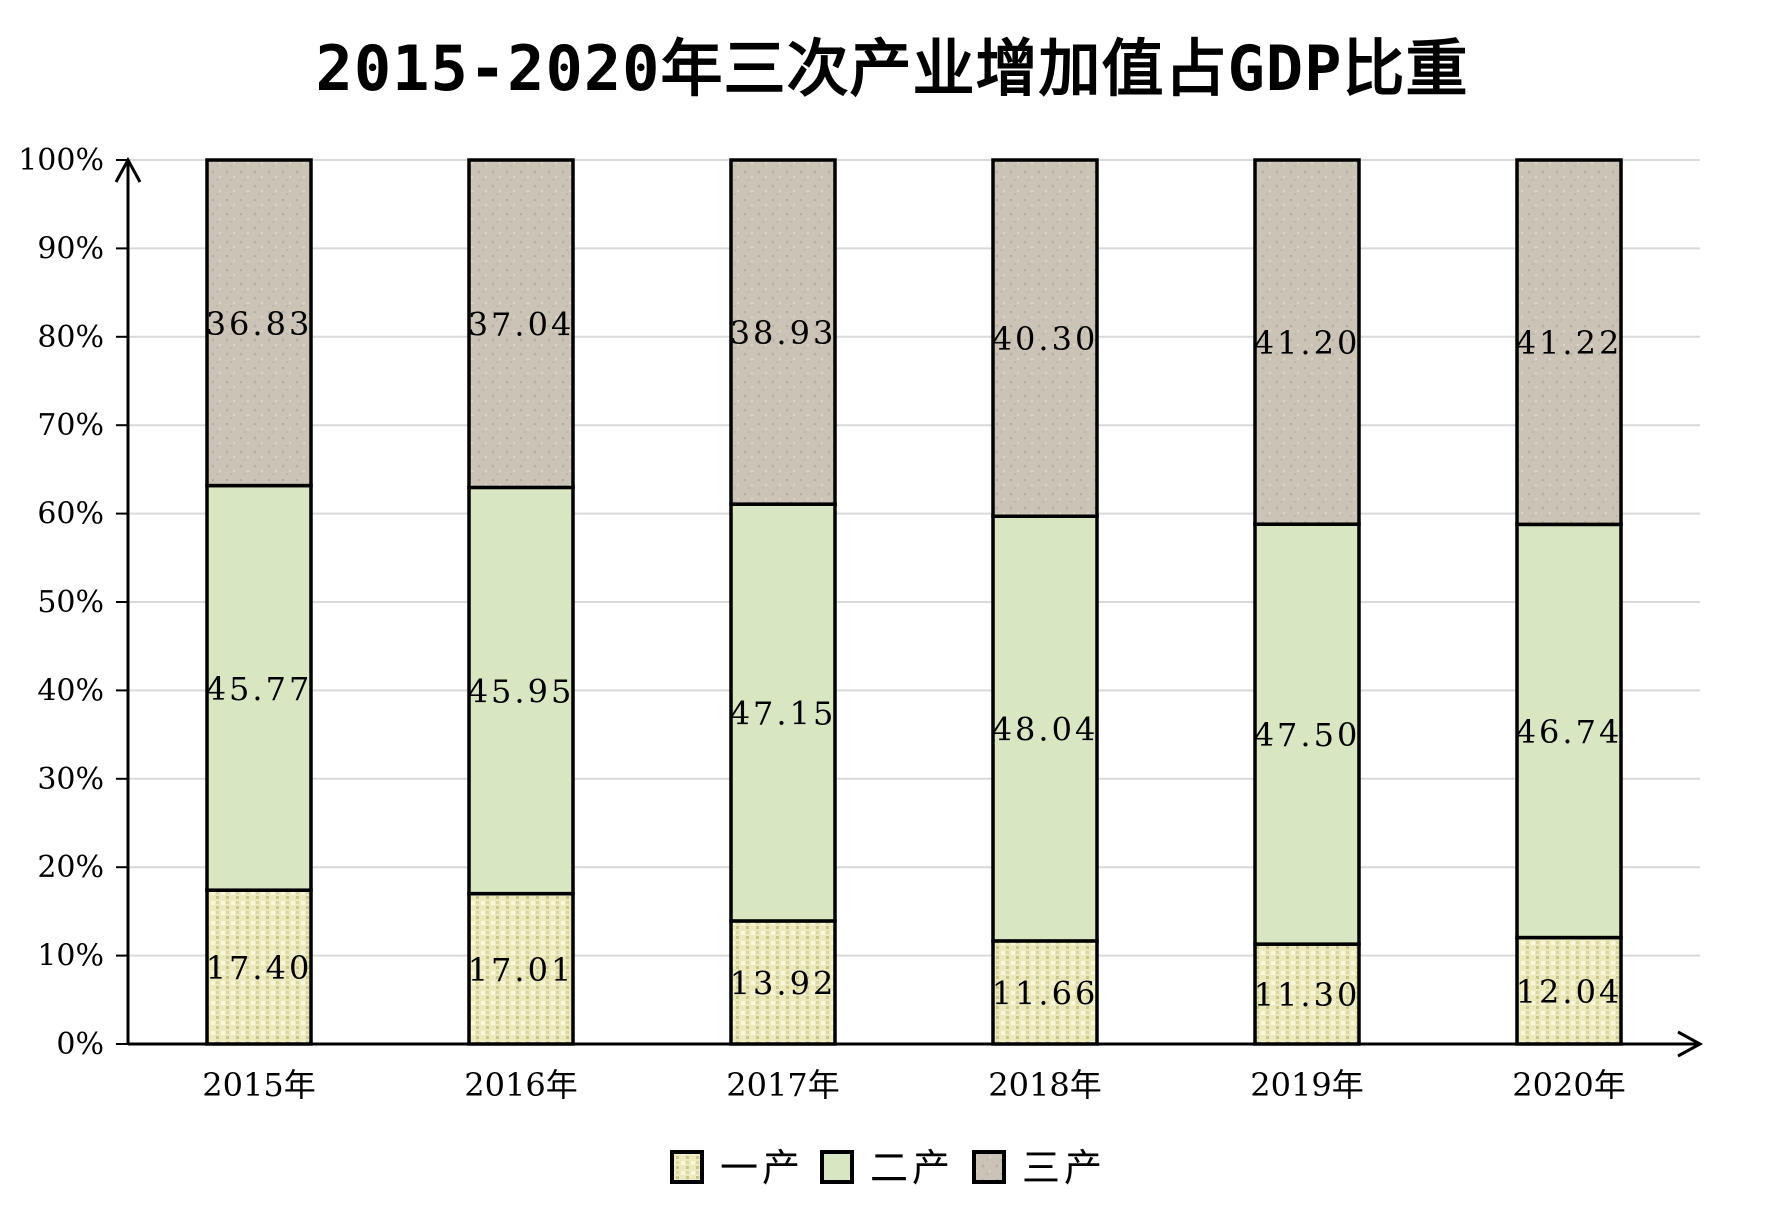 This screenshot has height=1230, width=1784. Describe the element at coordinates (70, 337) in the screenshot. I see `y-tick-label: 80%` at that location.